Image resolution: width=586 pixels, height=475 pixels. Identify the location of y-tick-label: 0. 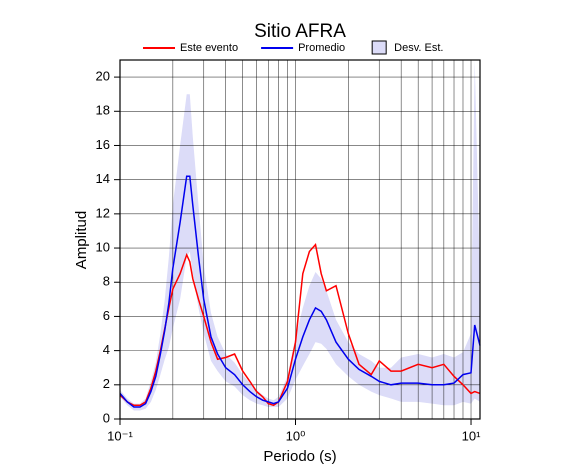
(106, 417).